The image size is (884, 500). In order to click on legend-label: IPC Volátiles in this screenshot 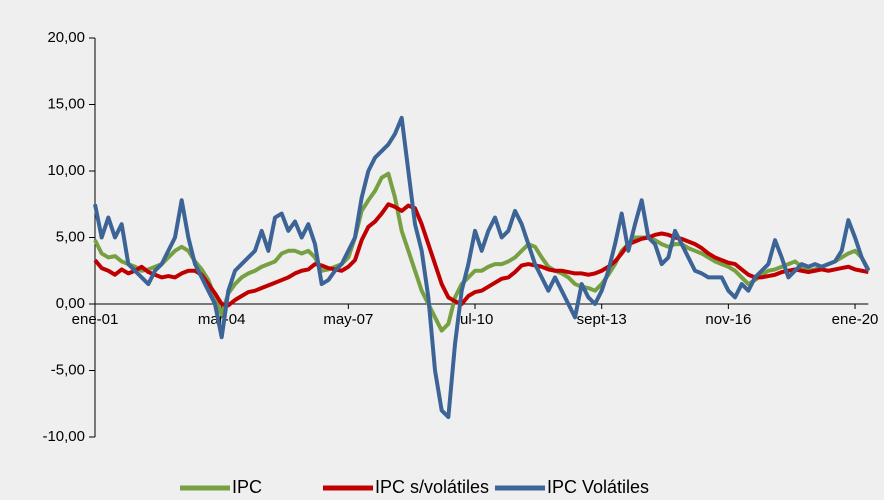, I will do `click(598, 487)`.